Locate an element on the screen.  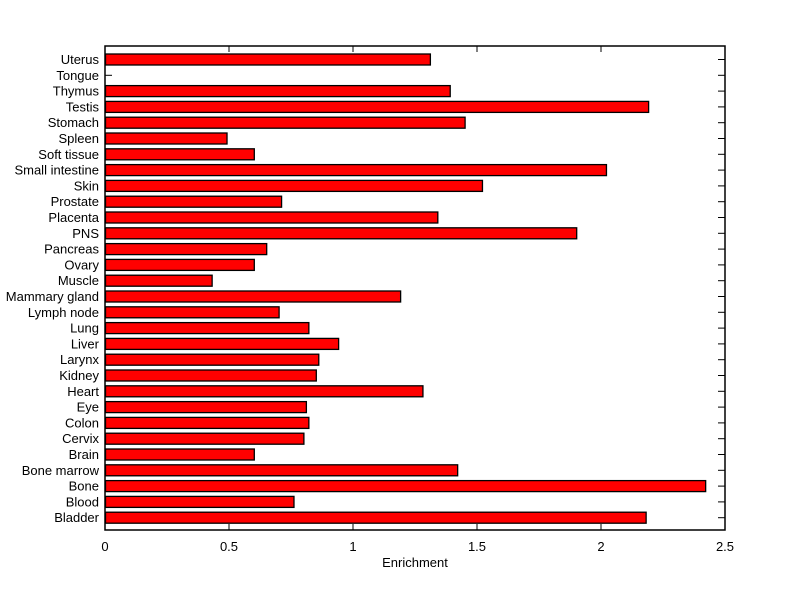
bar-bone is located at coordinates (405, 486).